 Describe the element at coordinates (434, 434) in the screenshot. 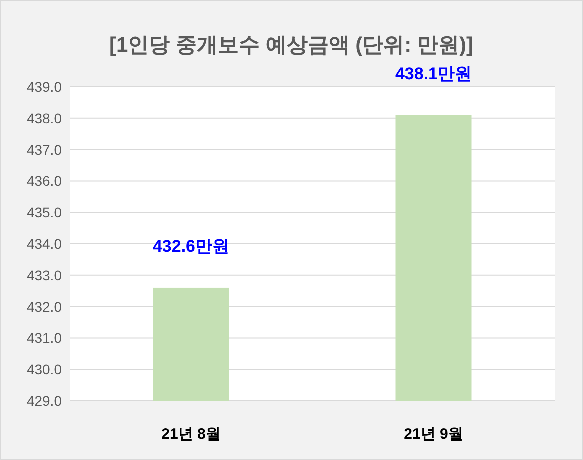

I see `x-tick-label: 21년 9월` at that location.